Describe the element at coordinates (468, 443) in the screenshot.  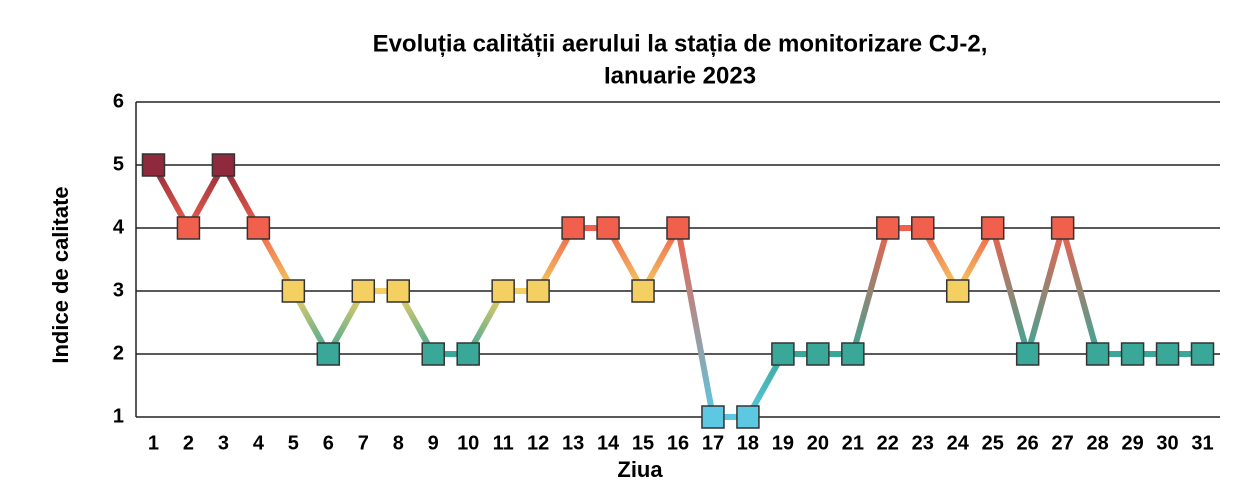
I see `x-tick-label: 10` at that location.